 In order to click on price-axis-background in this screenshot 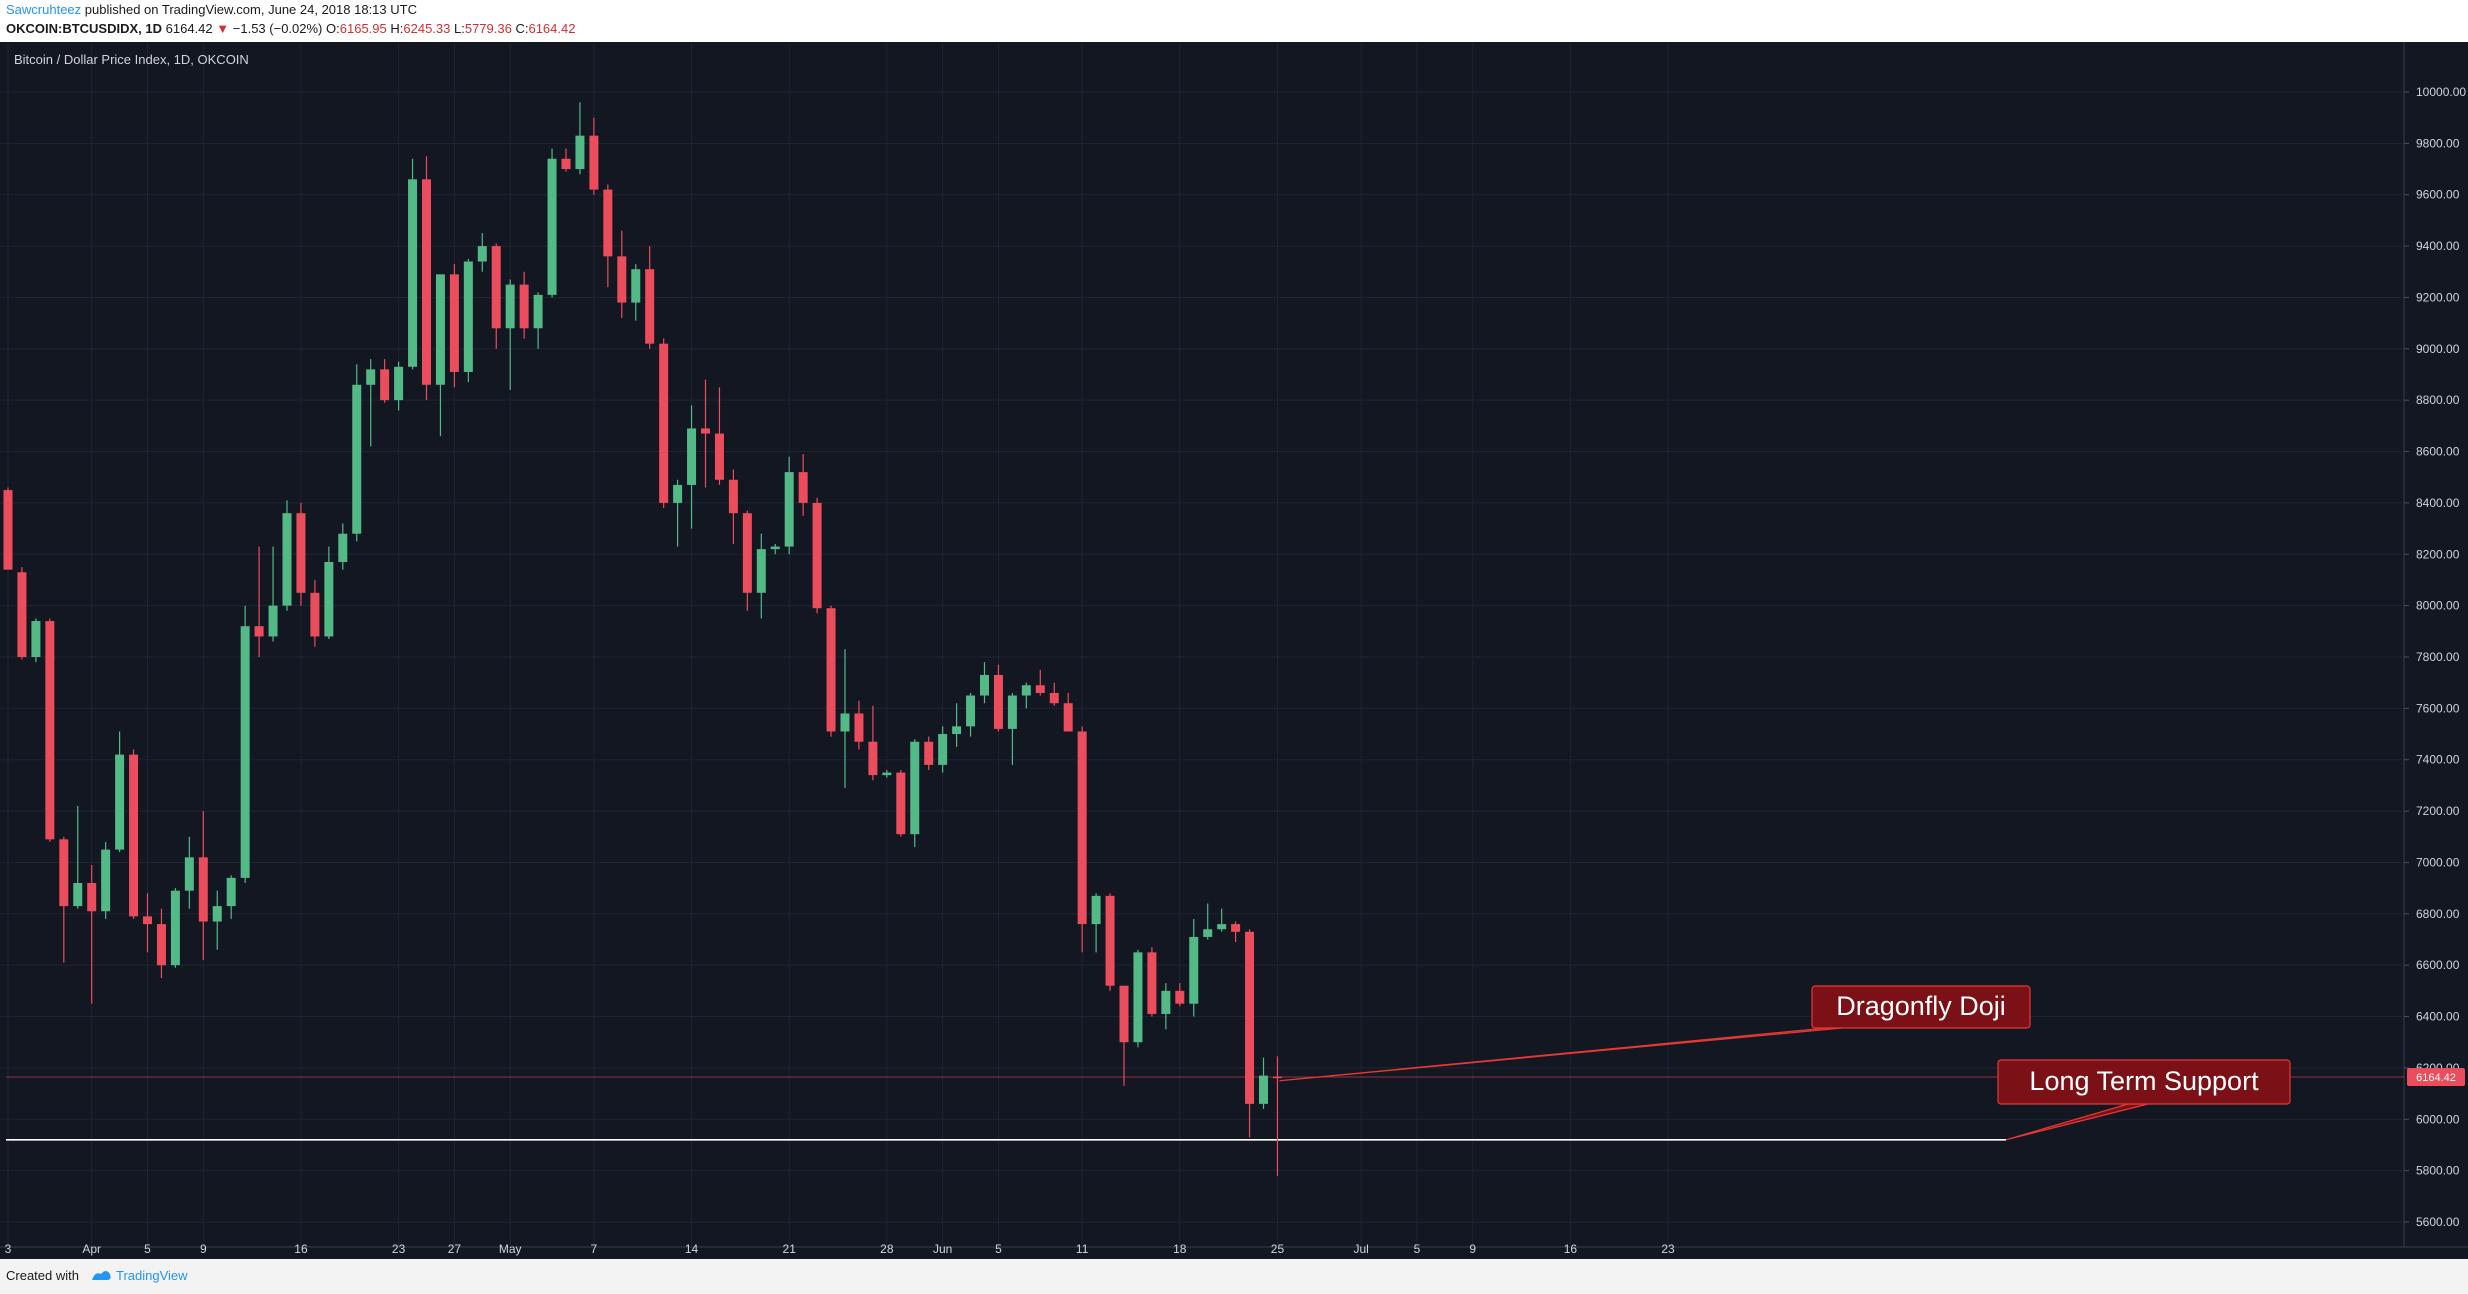, I will do `click(2436, 644)`.